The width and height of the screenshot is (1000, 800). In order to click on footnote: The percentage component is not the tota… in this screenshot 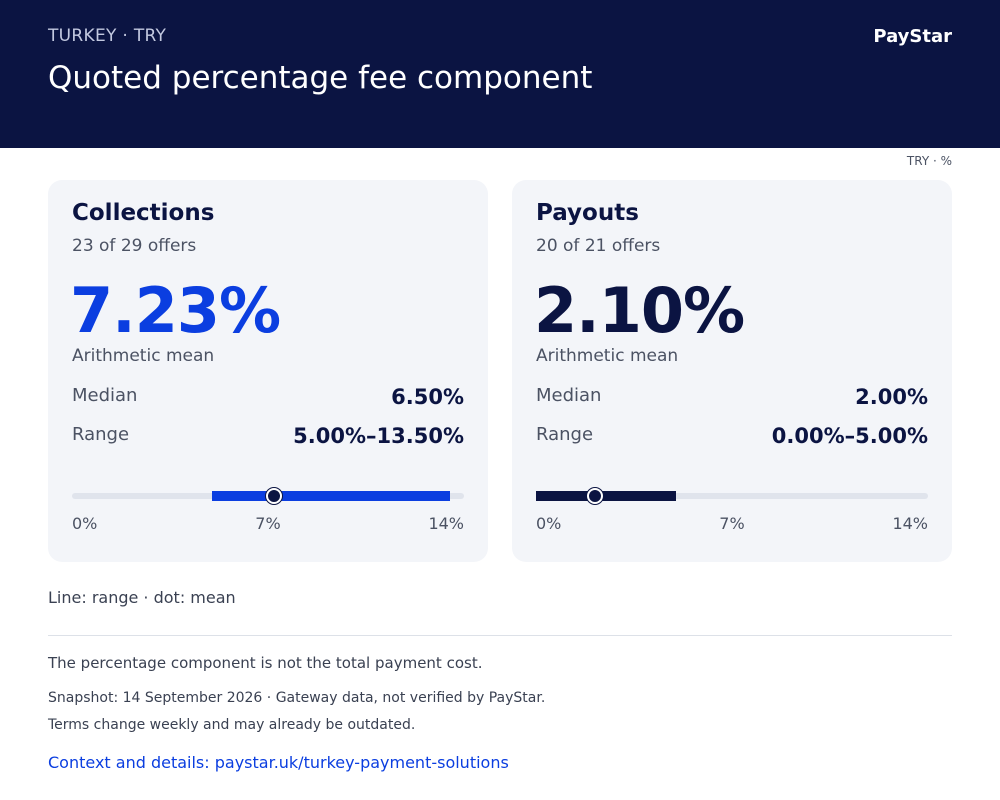, I will do `click(265, 663)`.